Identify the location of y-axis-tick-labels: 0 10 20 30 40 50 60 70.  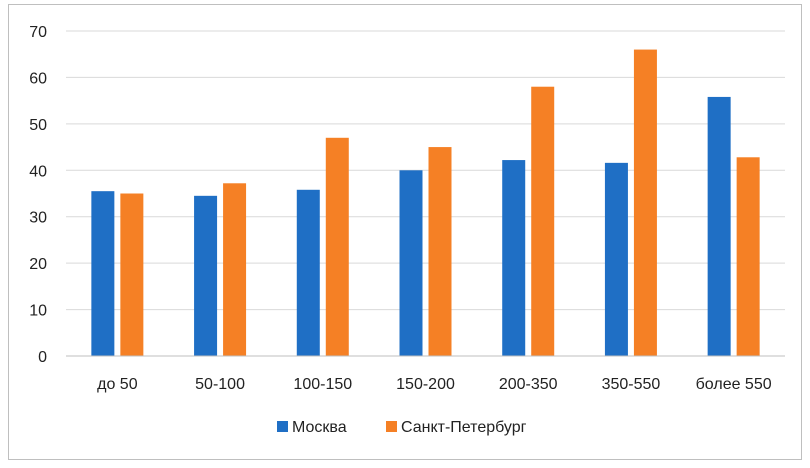
(38, 195).